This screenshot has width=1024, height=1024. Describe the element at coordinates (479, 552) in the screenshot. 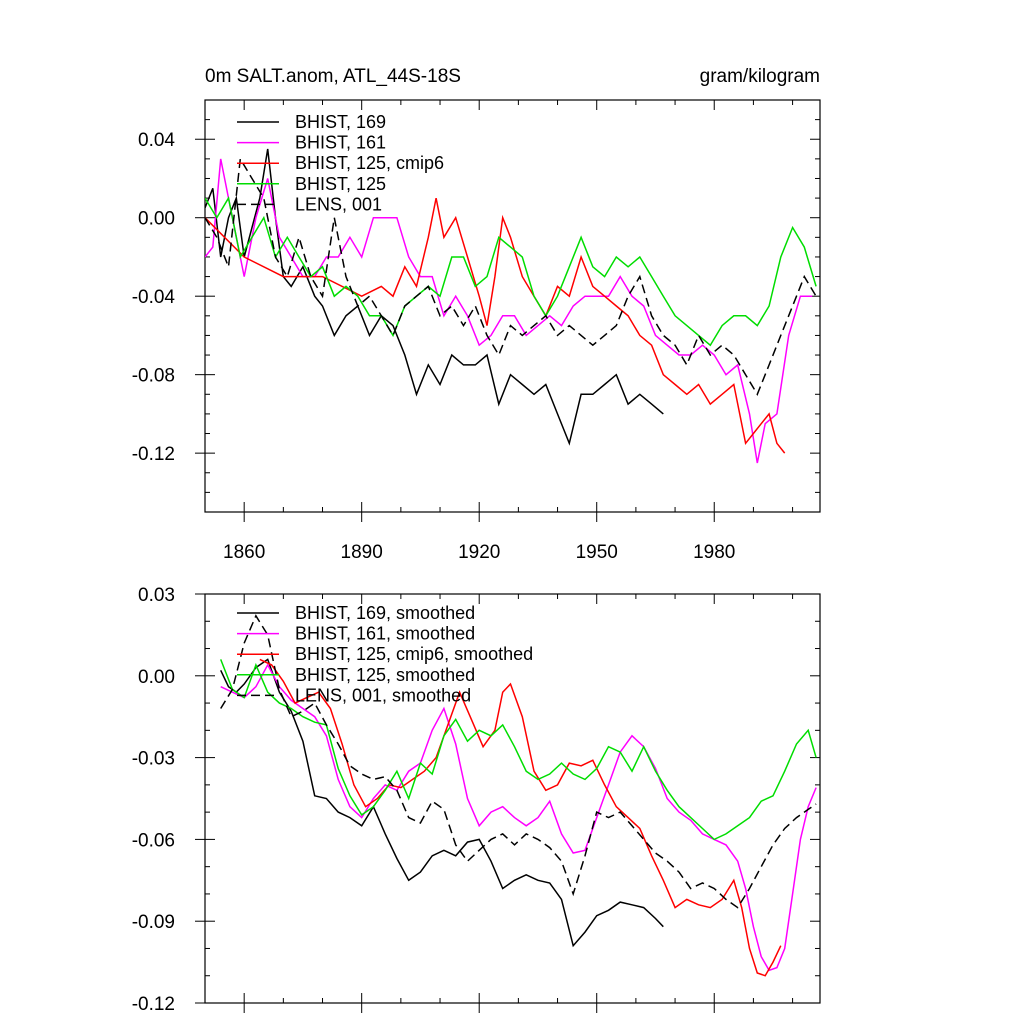

I see `x-tick-label: 1920` at that location.